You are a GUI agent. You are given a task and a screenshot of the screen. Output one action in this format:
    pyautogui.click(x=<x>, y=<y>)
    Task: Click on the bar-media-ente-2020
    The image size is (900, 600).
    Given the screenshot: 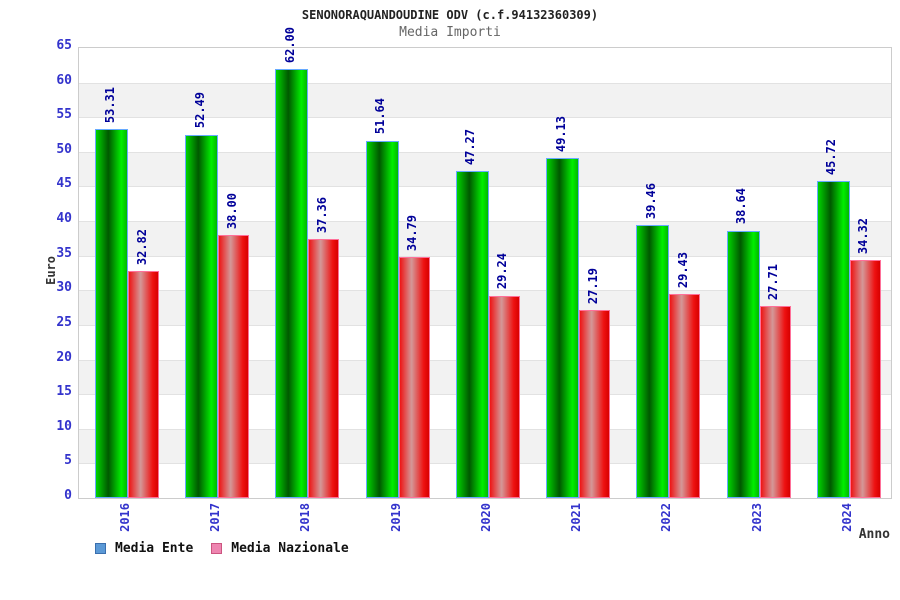 What is the action you would take?
    pyautogui.click(x=472, y=334)
    